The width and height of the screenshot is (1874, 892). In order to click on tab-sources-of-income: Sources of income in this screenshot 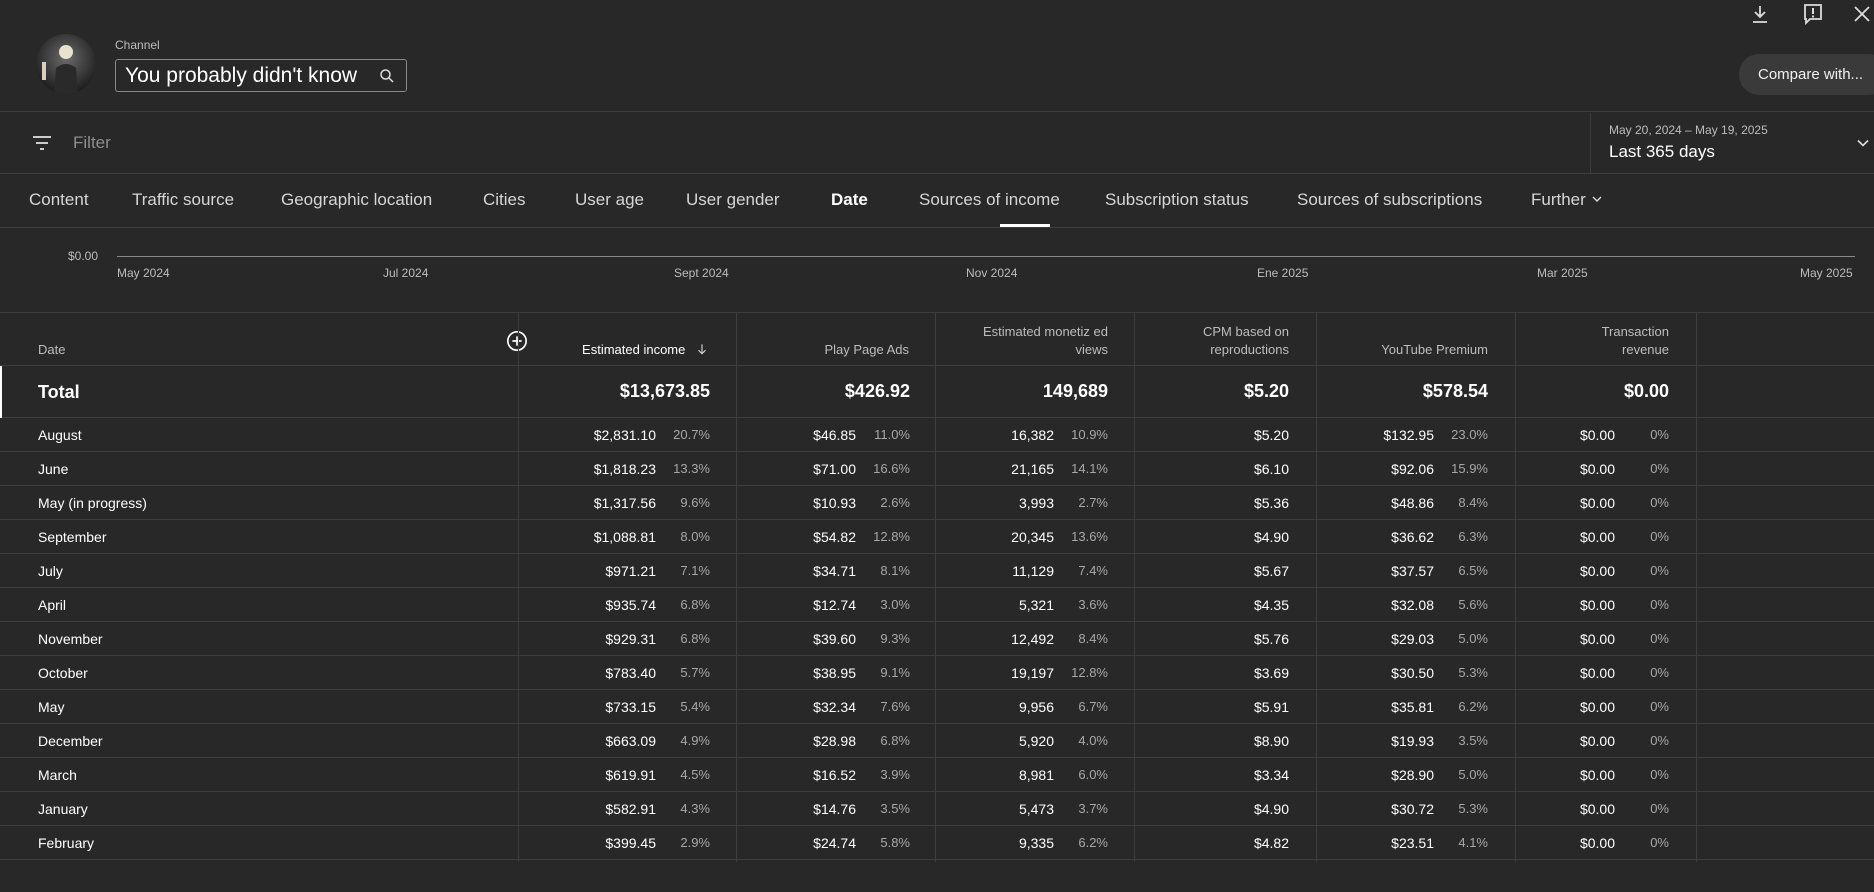, I will do `click(989, 199)`.